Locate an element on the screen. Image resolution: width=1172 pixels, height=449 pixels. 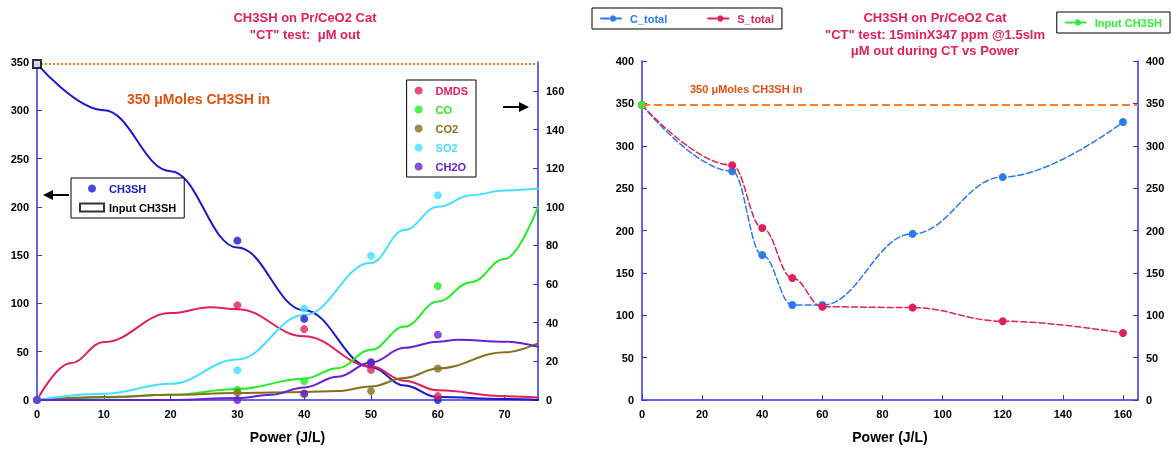
y2-tick-label: 200 is located at coordinates (1155, 230).